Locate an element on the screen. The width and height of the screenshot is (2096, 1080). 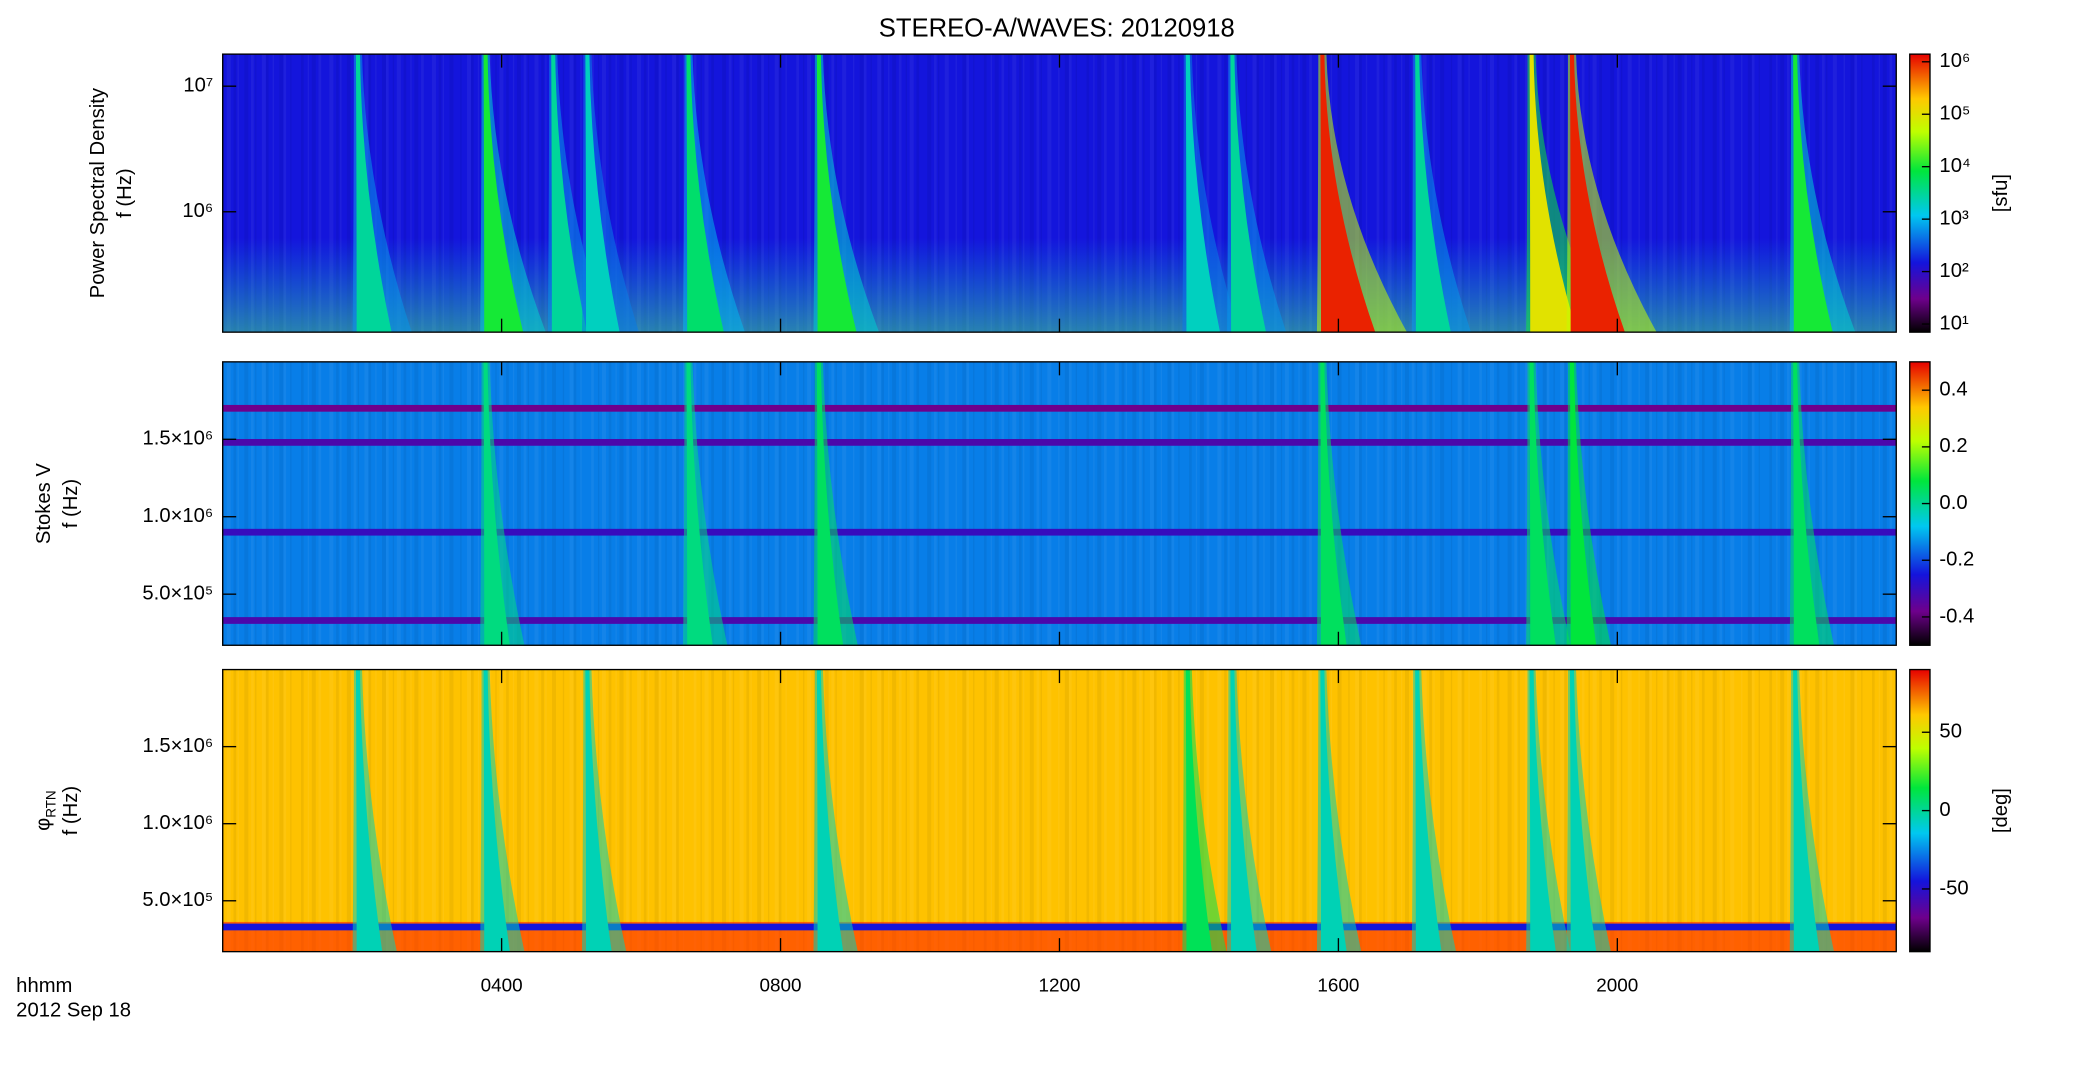
colorbar is located at coordinates (1920, 193).